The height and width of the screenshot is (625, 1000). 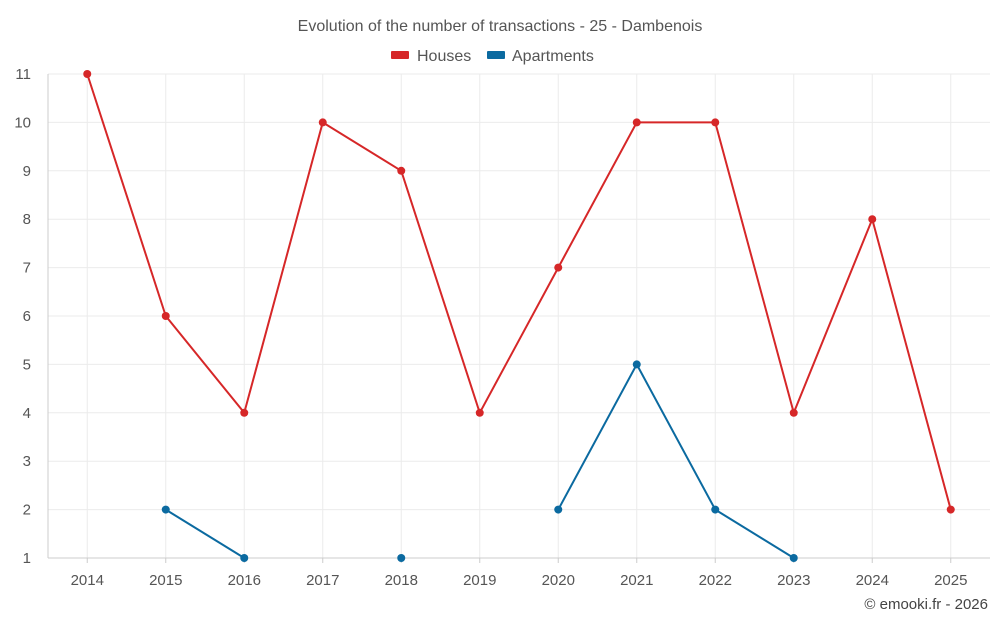 What do you see at coordinates (27, 364) in the screenshot?
I see `y-tick-label: 5` at bounding box center [27, 364].